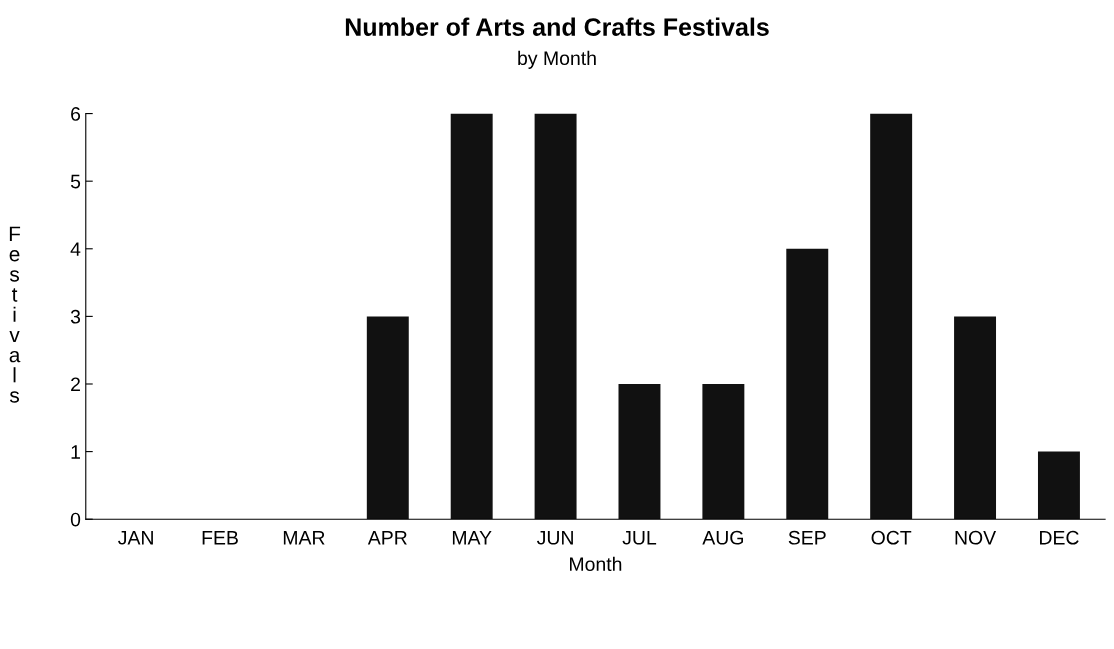  What do you see at coordinates (75, 452) in the screenshot?
I see `y-tick-label: 1` at bounding box center [75, 452].